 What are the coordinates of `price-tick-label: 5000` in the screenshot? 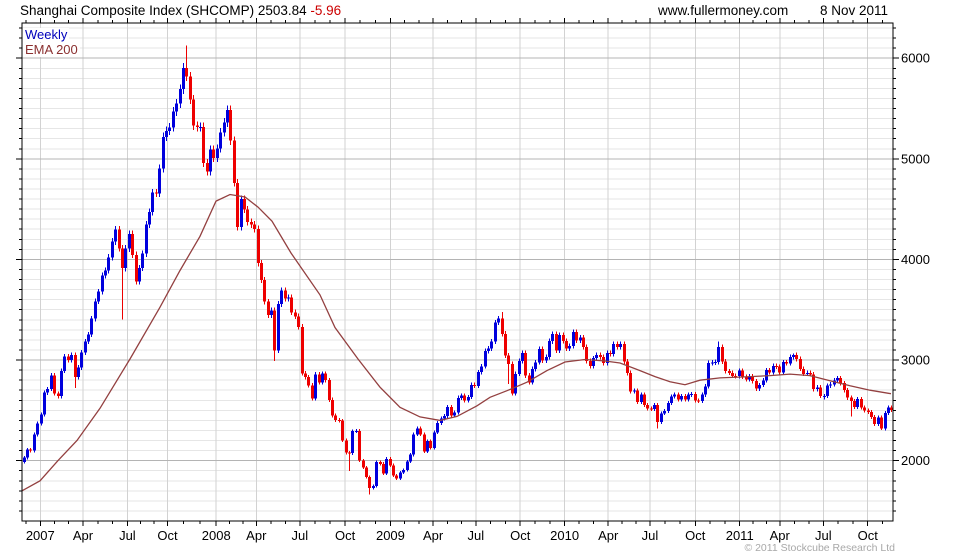 It's located at (915, 158).